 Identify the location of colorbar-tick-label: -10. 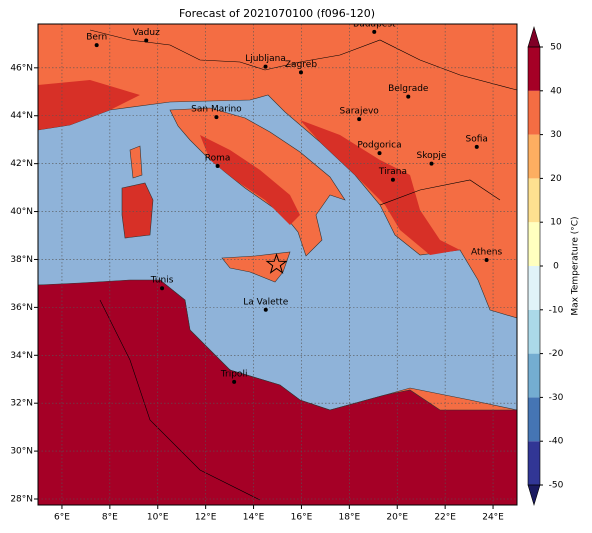
(556, 310).